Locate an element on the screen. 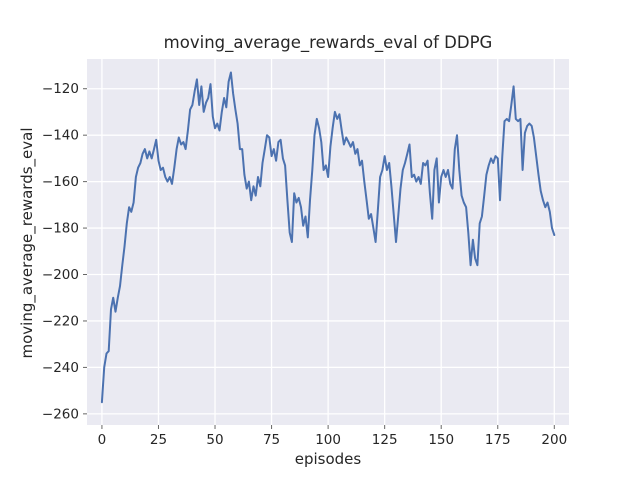  x-tick-label: 175 is located at coordinates (498, 440).